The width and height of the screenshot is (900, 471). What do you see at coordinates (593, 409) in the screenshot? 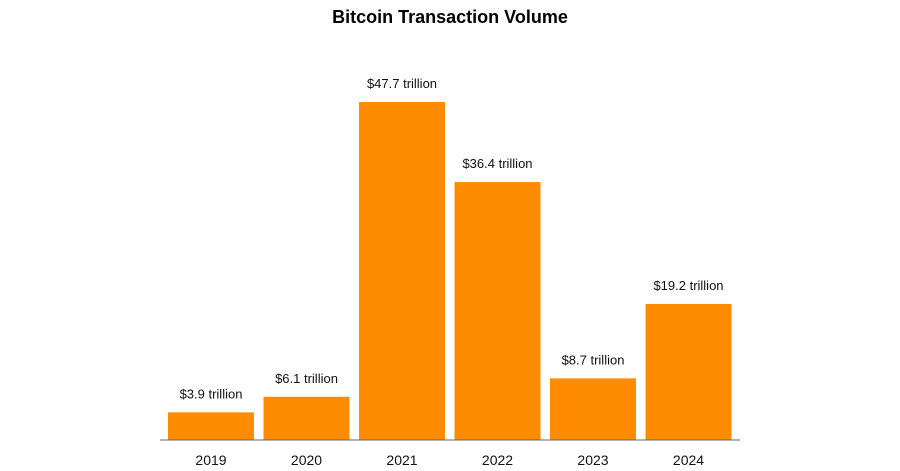
I see `bar-2023` at bounding box center [593, 409].